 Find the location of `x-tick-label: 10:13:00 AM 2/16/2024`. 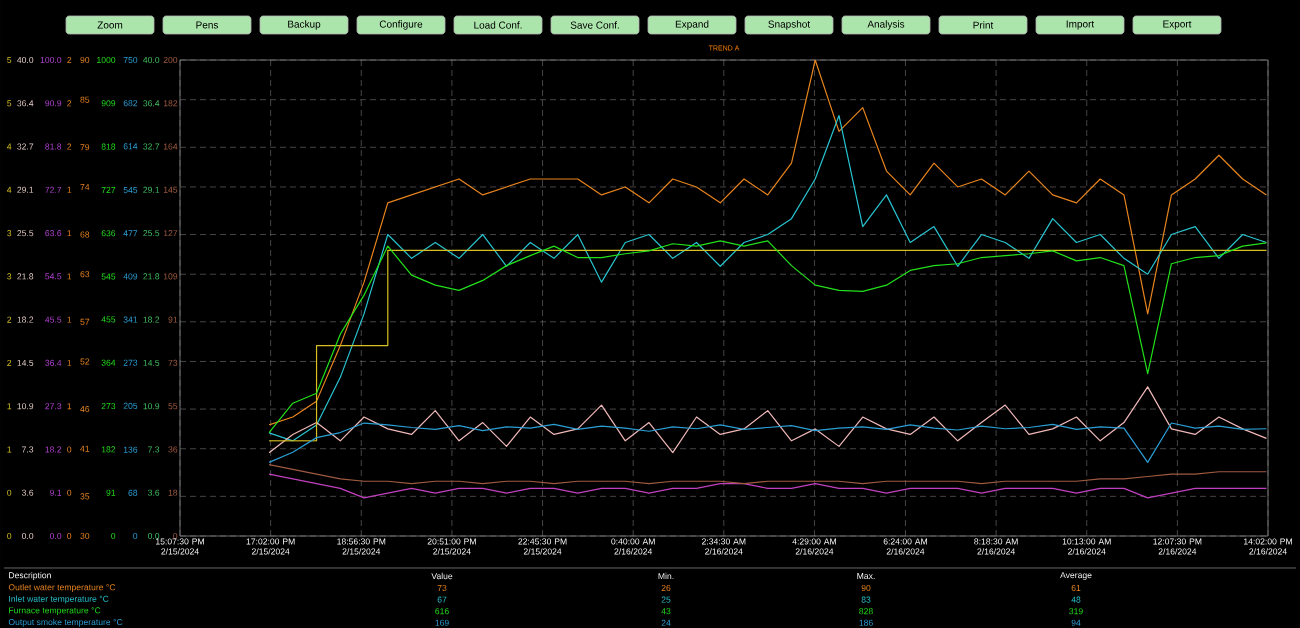

x-tick-label: 10:13:00 AM 2/16/2024 is located at coordinates (1086, 546).